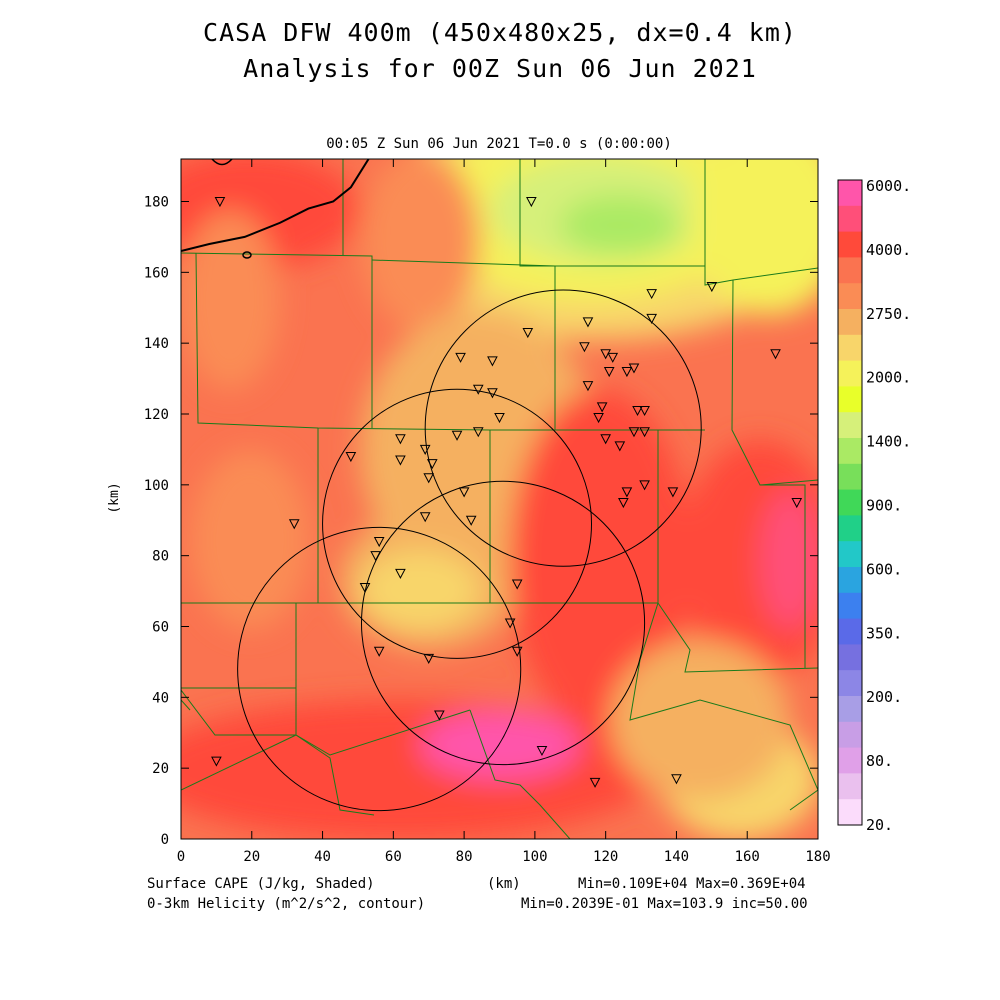  What do you see at coordinates (504, 884) in the screenshot?
I see `footer-center: (km)` at bounding box center [504, 884].